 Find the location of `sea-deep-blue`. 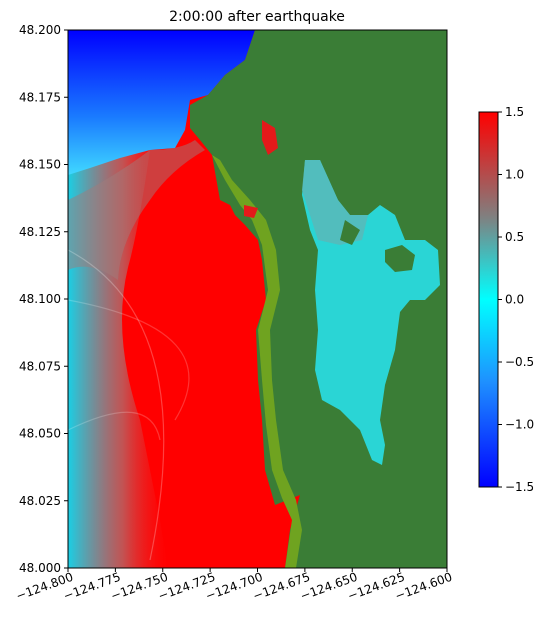

sea-deep-blue is located at coordinates (161, 102).